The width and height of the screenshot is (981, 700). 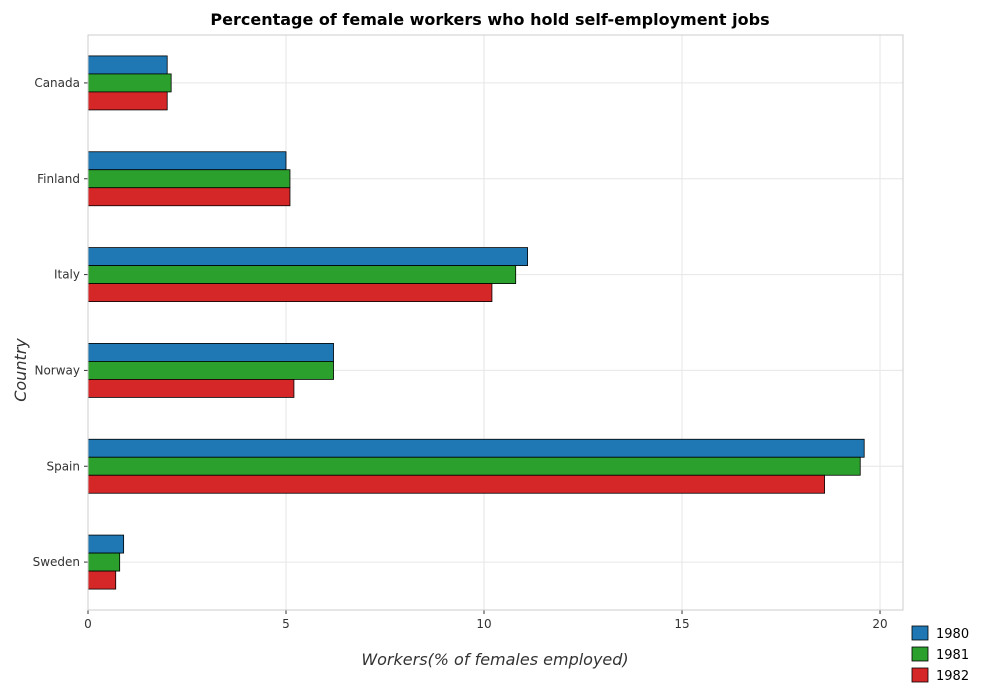 What do you see at coordinates (474, 466) in the screenshot?
I see `bar-1981-spain` at bounding box center [474, 466].